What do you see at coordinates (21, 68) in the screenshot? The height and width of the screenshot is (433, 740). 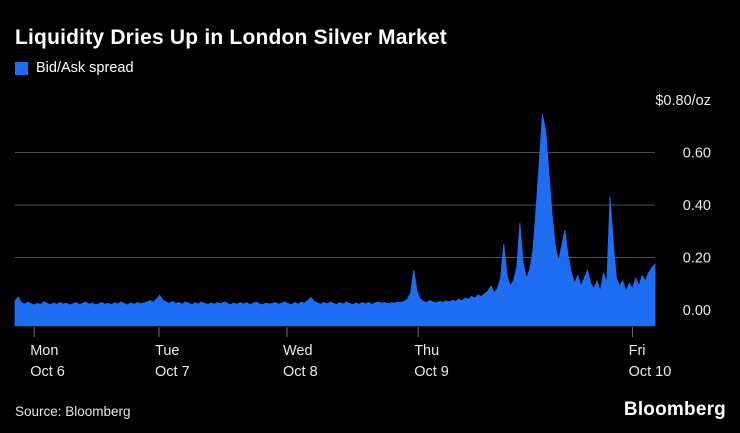 I see `legend-swatch-icon` at bounding box center [21, 68].